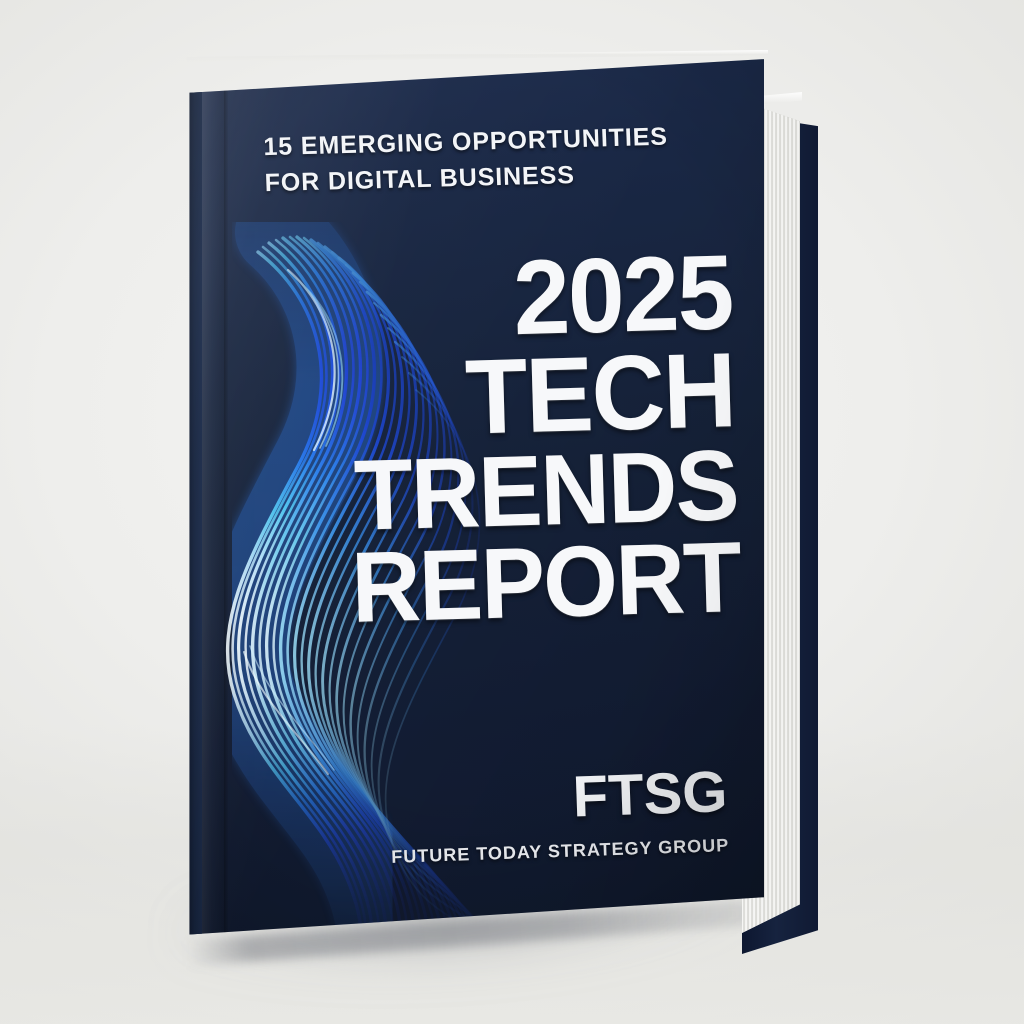  Describe the element at coordinates (545, 582) in the screenshot. I see `cover-title-line-4: REPORT` at that location.